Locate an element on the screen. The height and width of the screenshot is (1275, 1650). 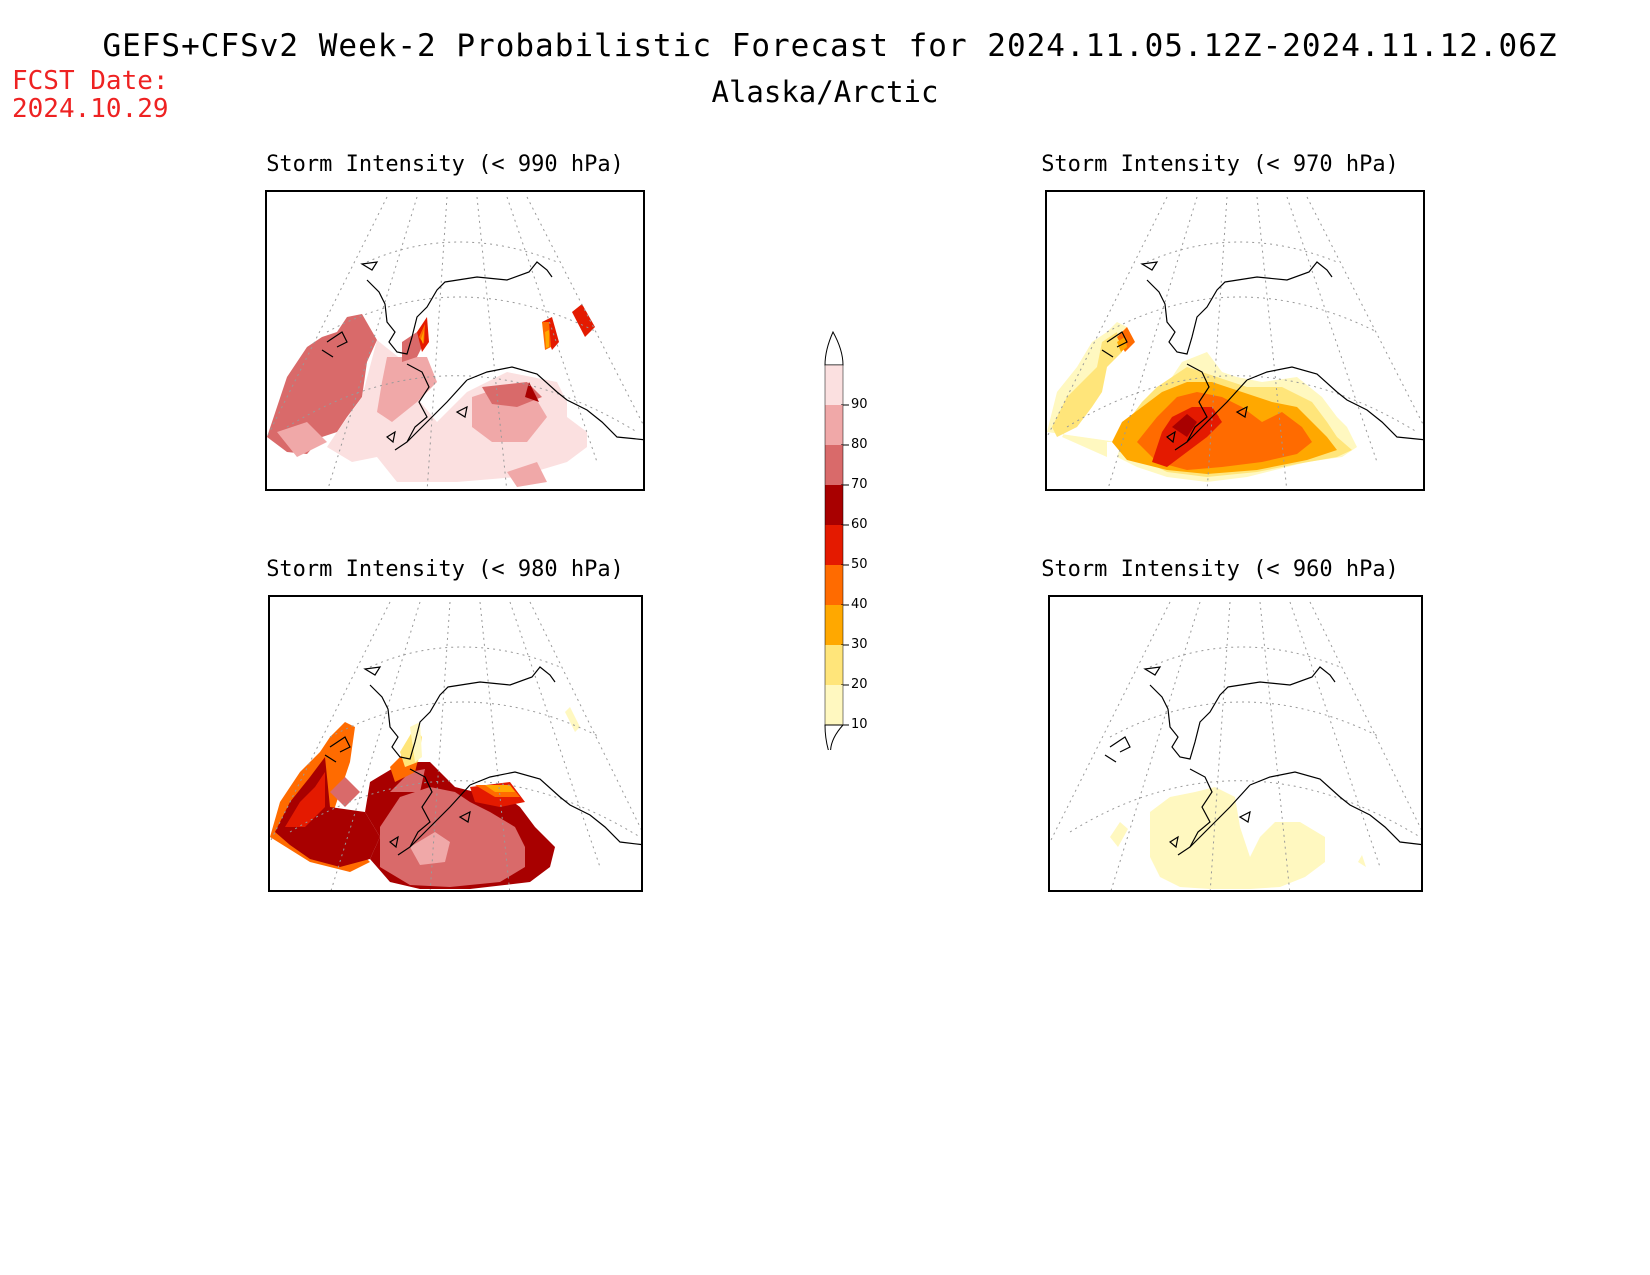
colorbar-label-40: 40 is located at coordinates (859, 604).